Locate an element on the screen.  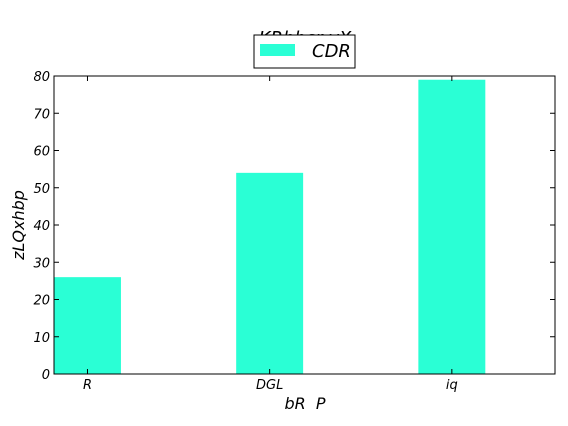
y-tick-label: 10 is located at coordinates (41, 338).